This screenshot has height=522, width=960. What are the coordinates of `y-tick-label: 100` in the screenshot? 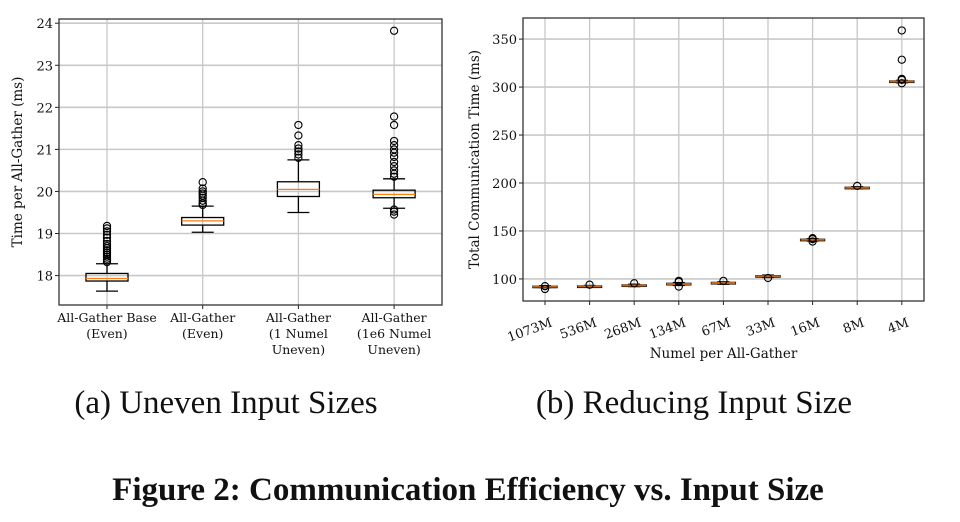 It's located at (504, 280).